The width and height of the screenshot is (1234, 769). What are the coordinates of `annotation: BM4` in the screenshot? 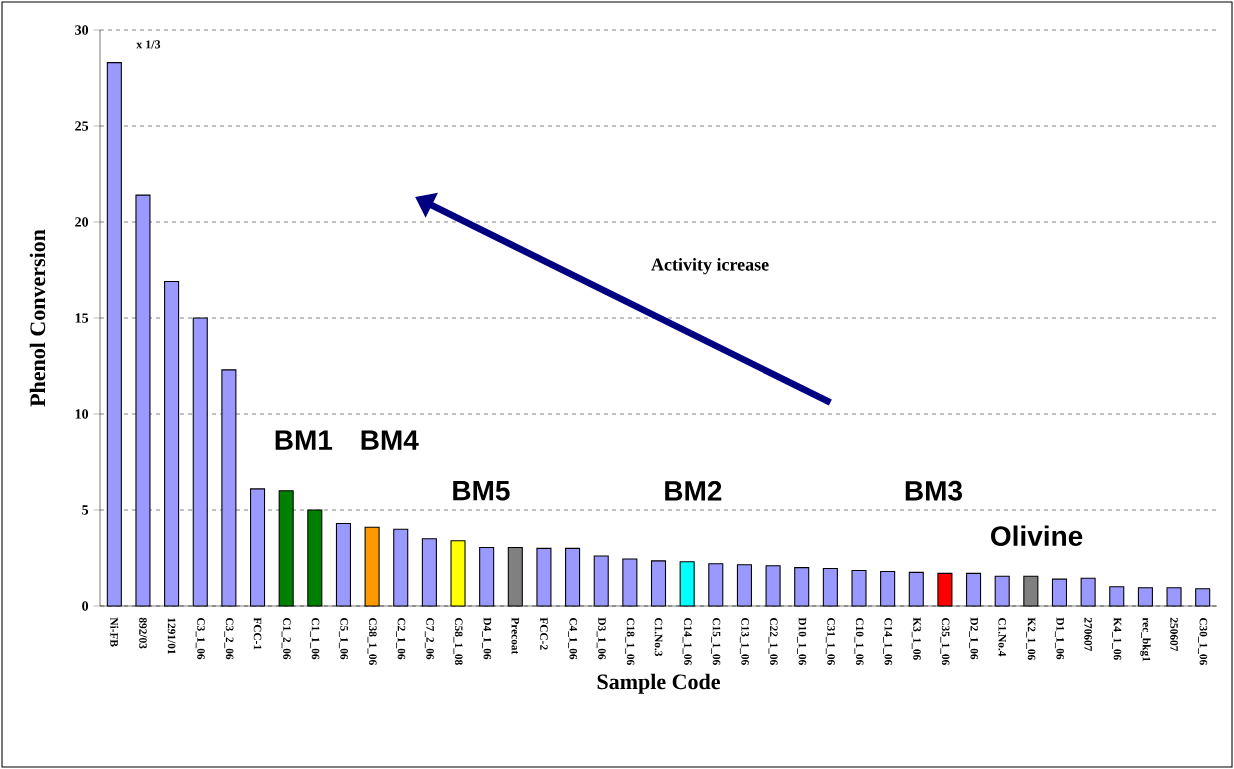 It's located at (390, 440).